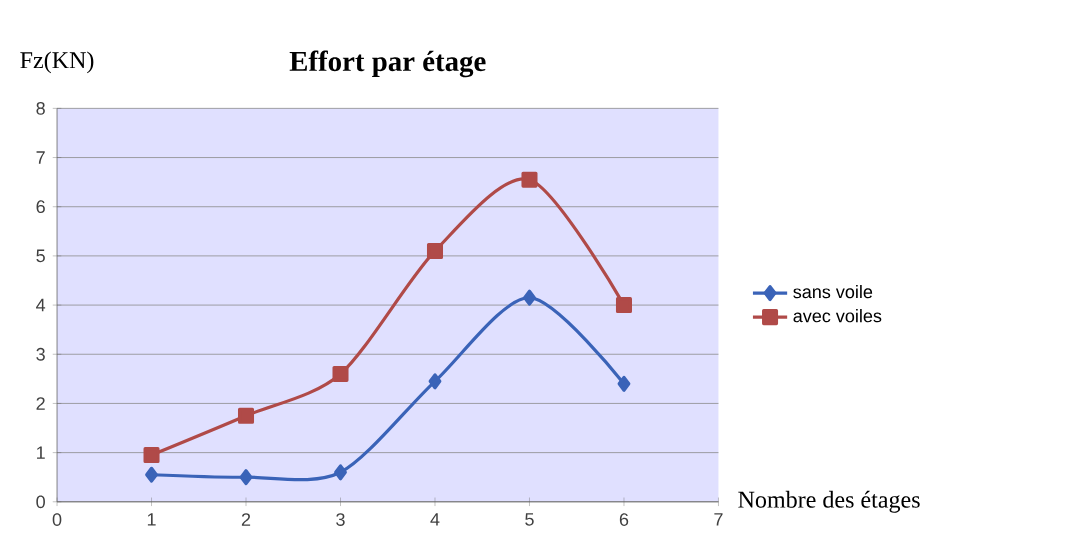  I want to click on x-tick-label: 1, so click(151, 519).